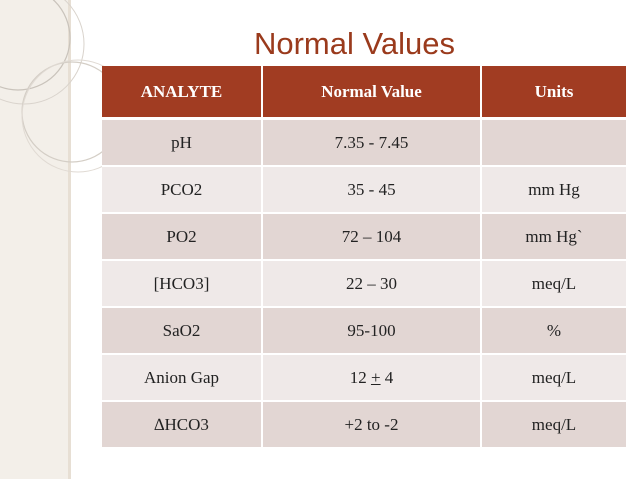  I want to click on value-prefix: 12, so click(360, 377).